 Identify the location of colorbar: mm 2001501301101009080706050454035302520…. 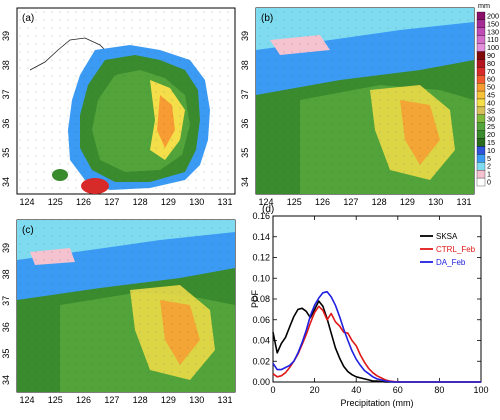
(487, 94).